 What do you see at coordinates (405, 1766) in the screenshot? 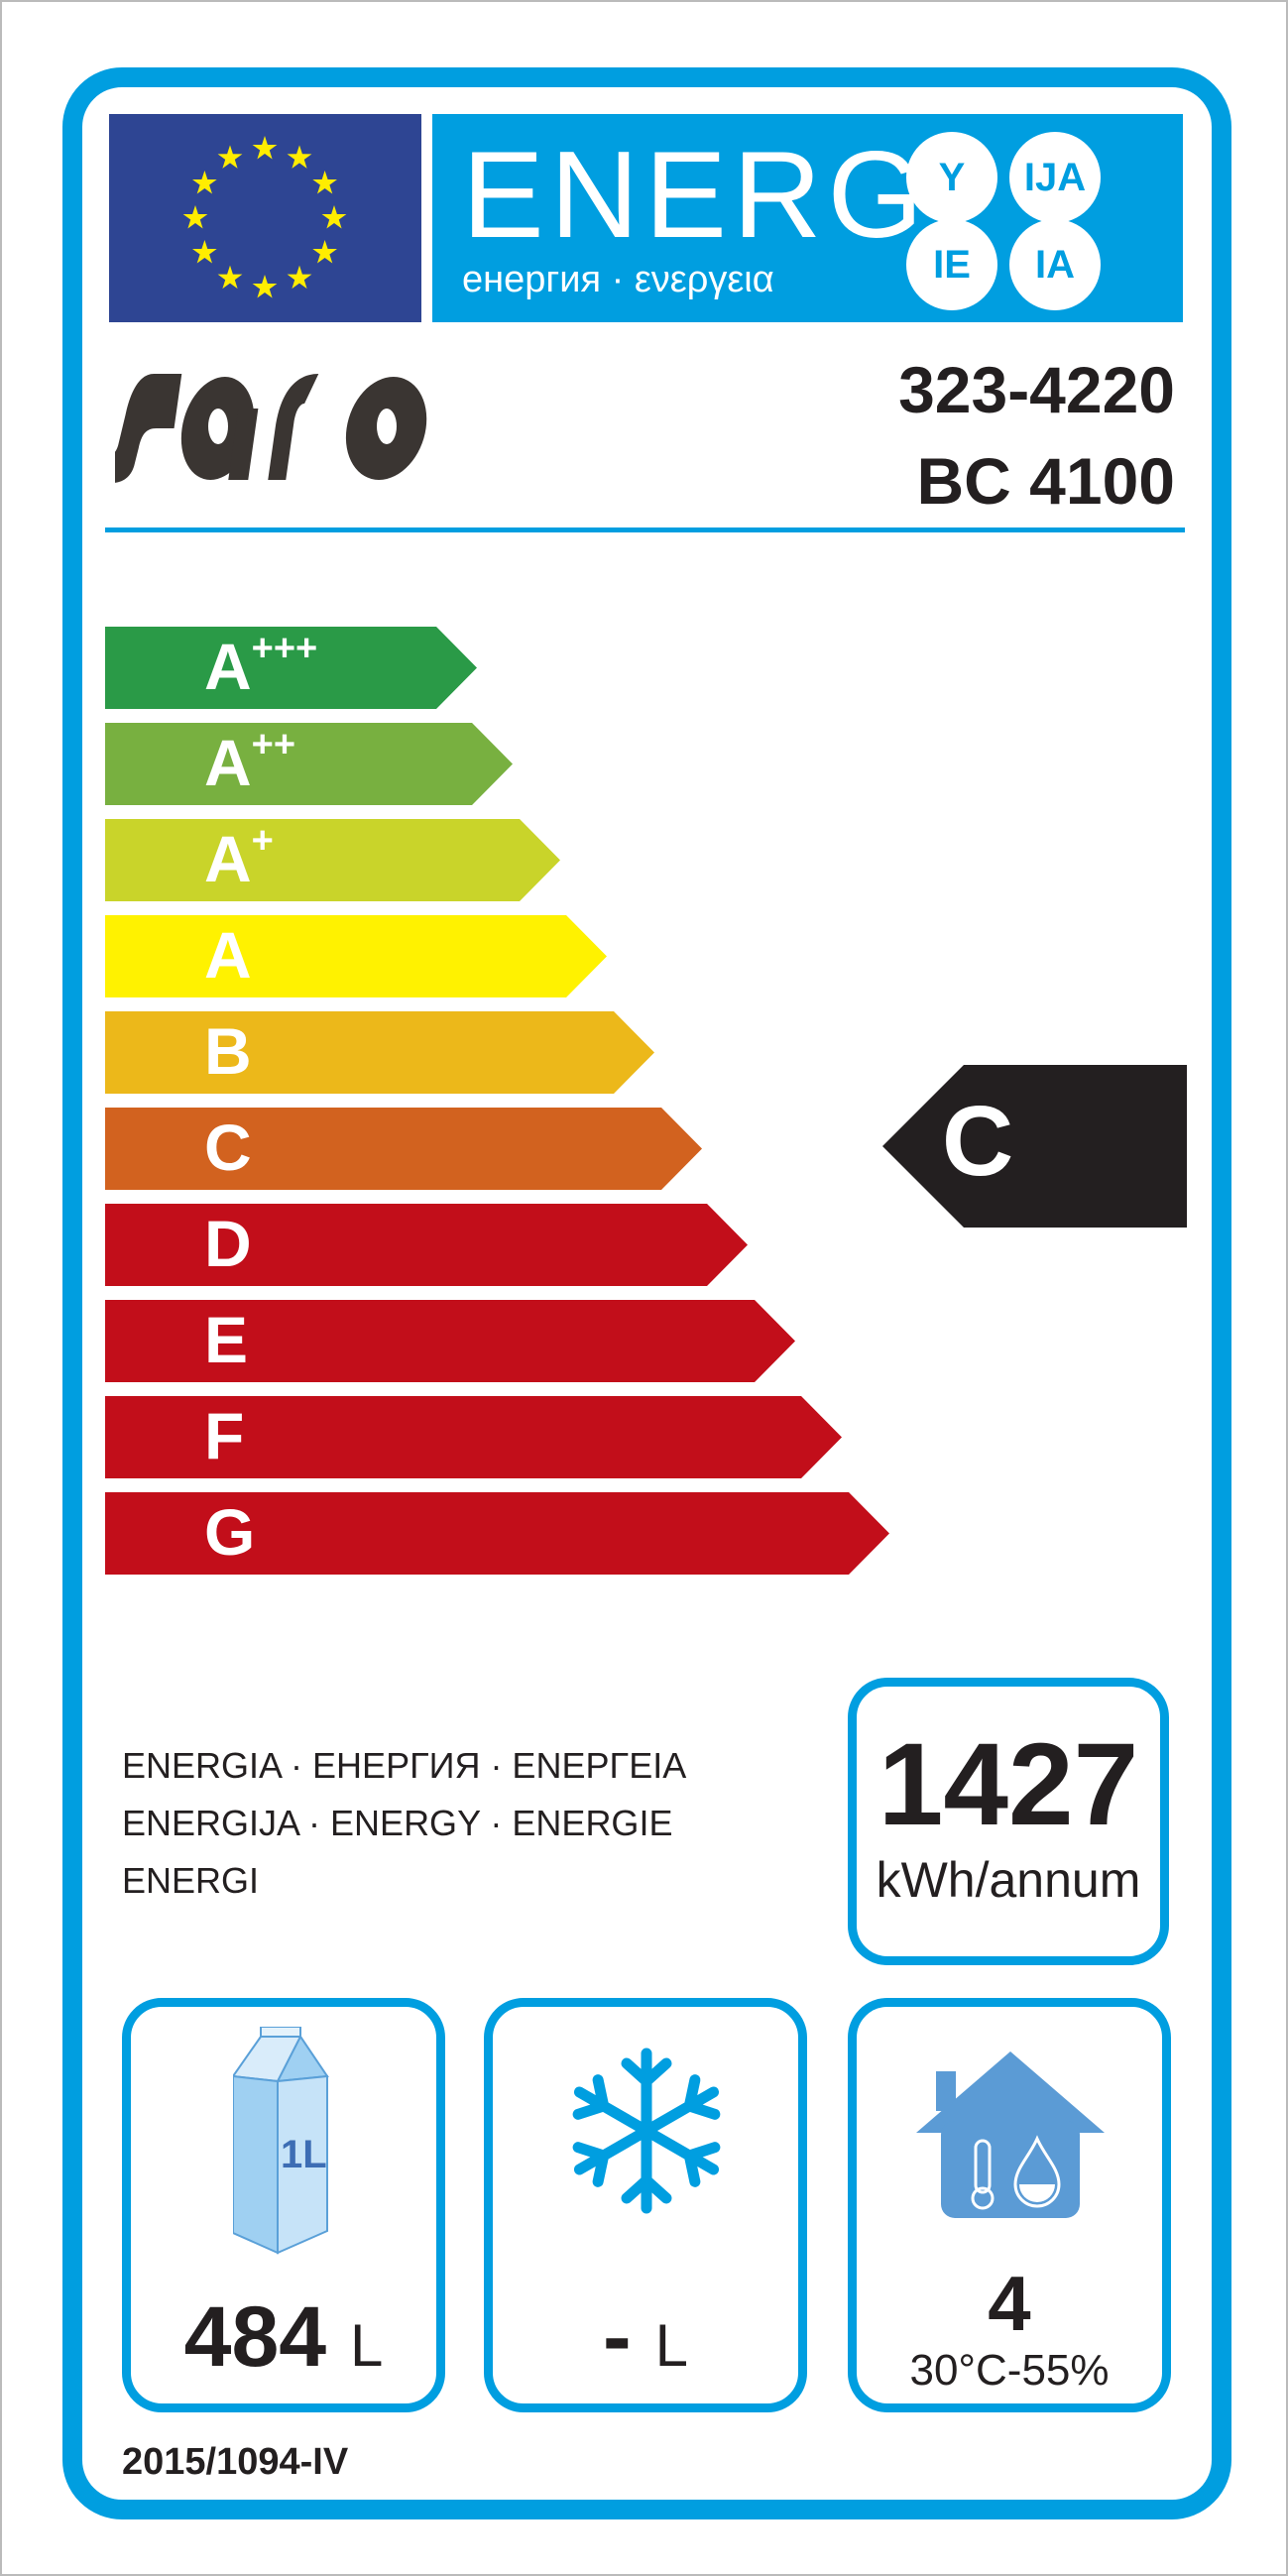
I see `energy-words-line: ENERGIA · ЕНЕРГИЯ · ΕΝΕΡΓΕΙΑ` at bounding box center [405, 1766].